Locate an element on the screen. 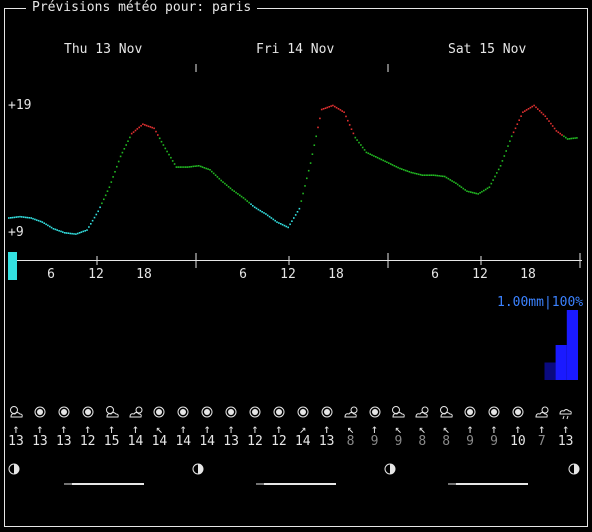  wind-arrow-icon: ↗ is located at coordinates (303, 429).